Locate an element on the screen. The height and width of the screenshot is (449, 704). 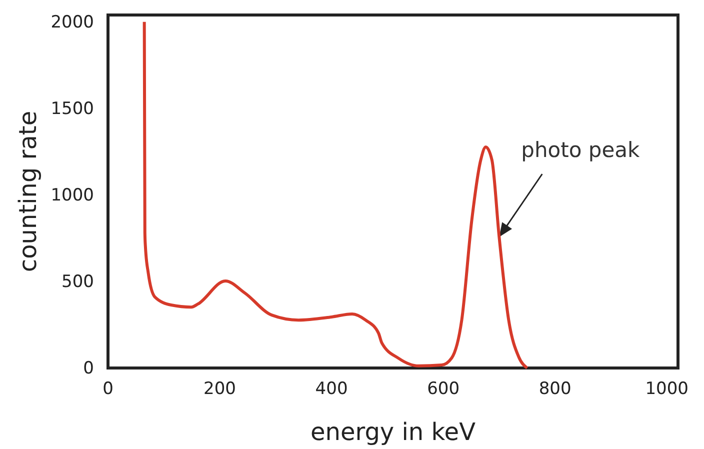
x-axis-title: energy in keV is located at coordinates (393, 432).